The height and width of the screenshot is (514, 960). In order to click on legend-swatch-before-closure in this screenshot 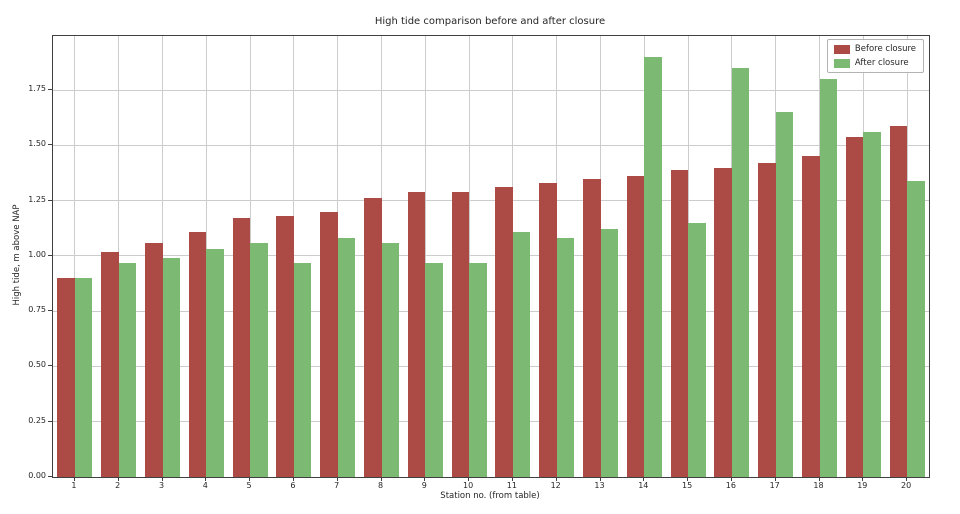, I will do `click(841, 49)`.